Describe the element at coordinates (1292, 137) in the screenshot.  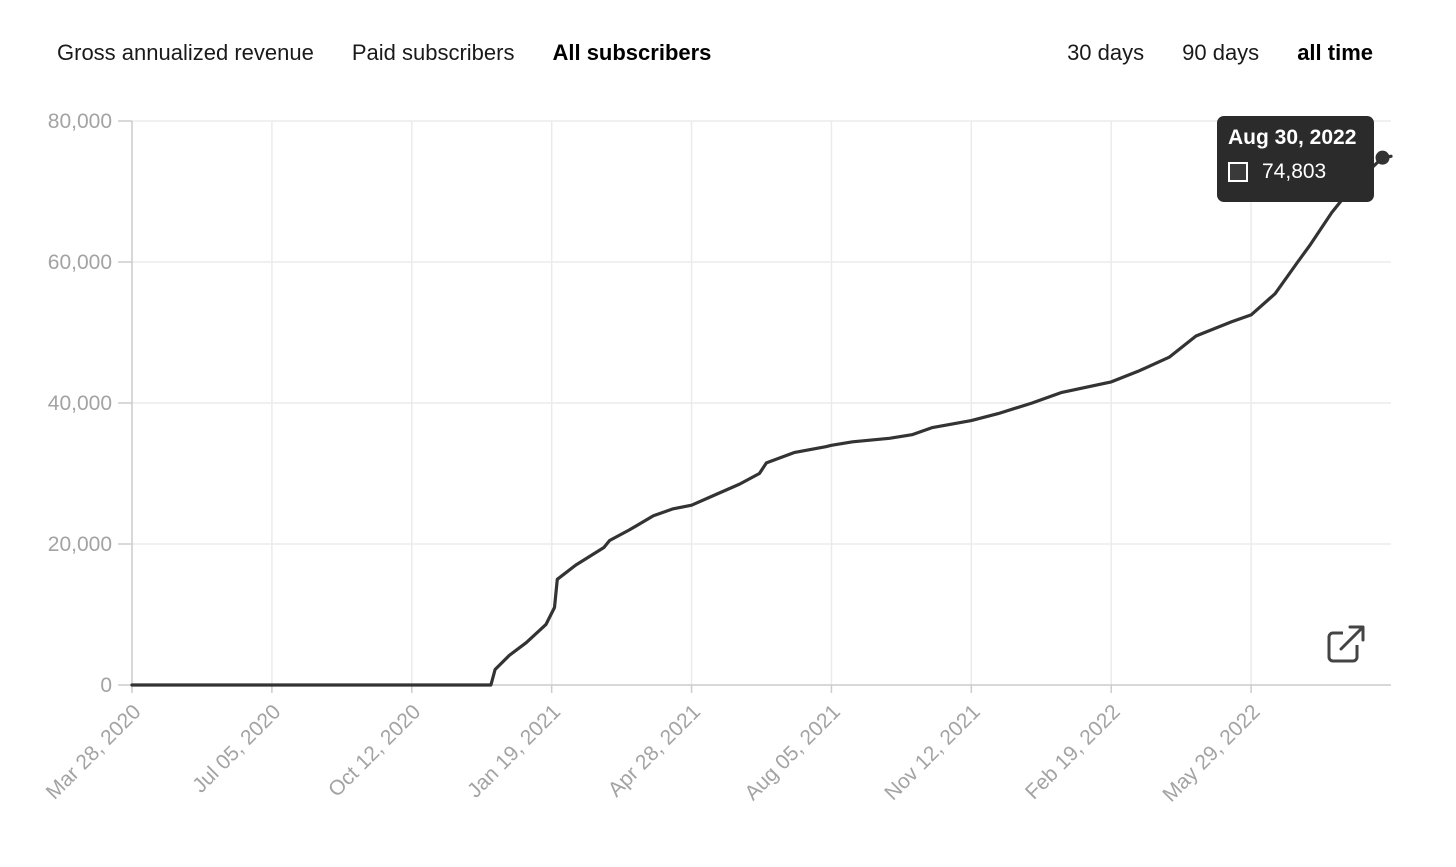
I see `tooltip-date: Aug 30, 2022` at that location.